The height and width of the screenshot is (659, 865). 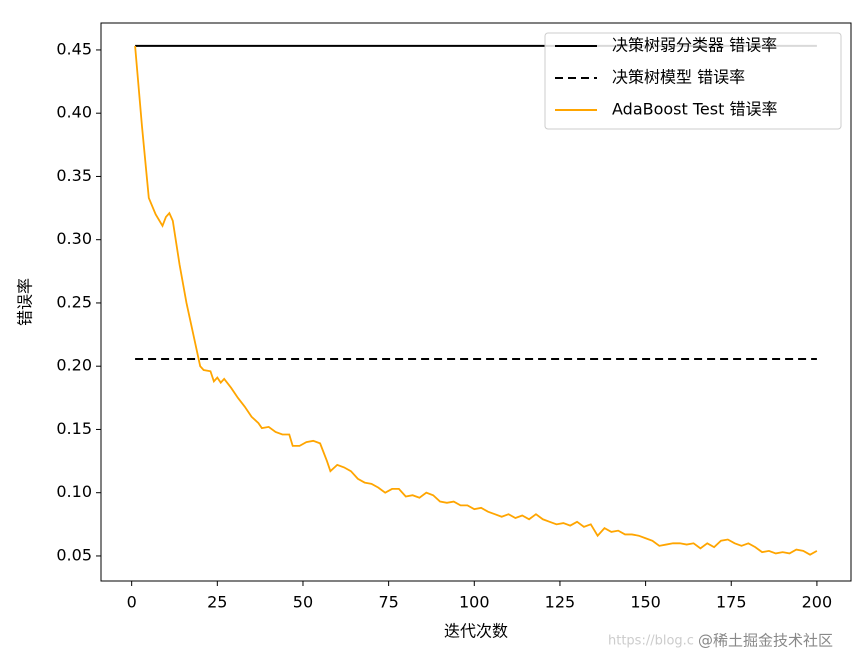 I want to click on y-tick-label: 0.10, so click(x=74, y=491).